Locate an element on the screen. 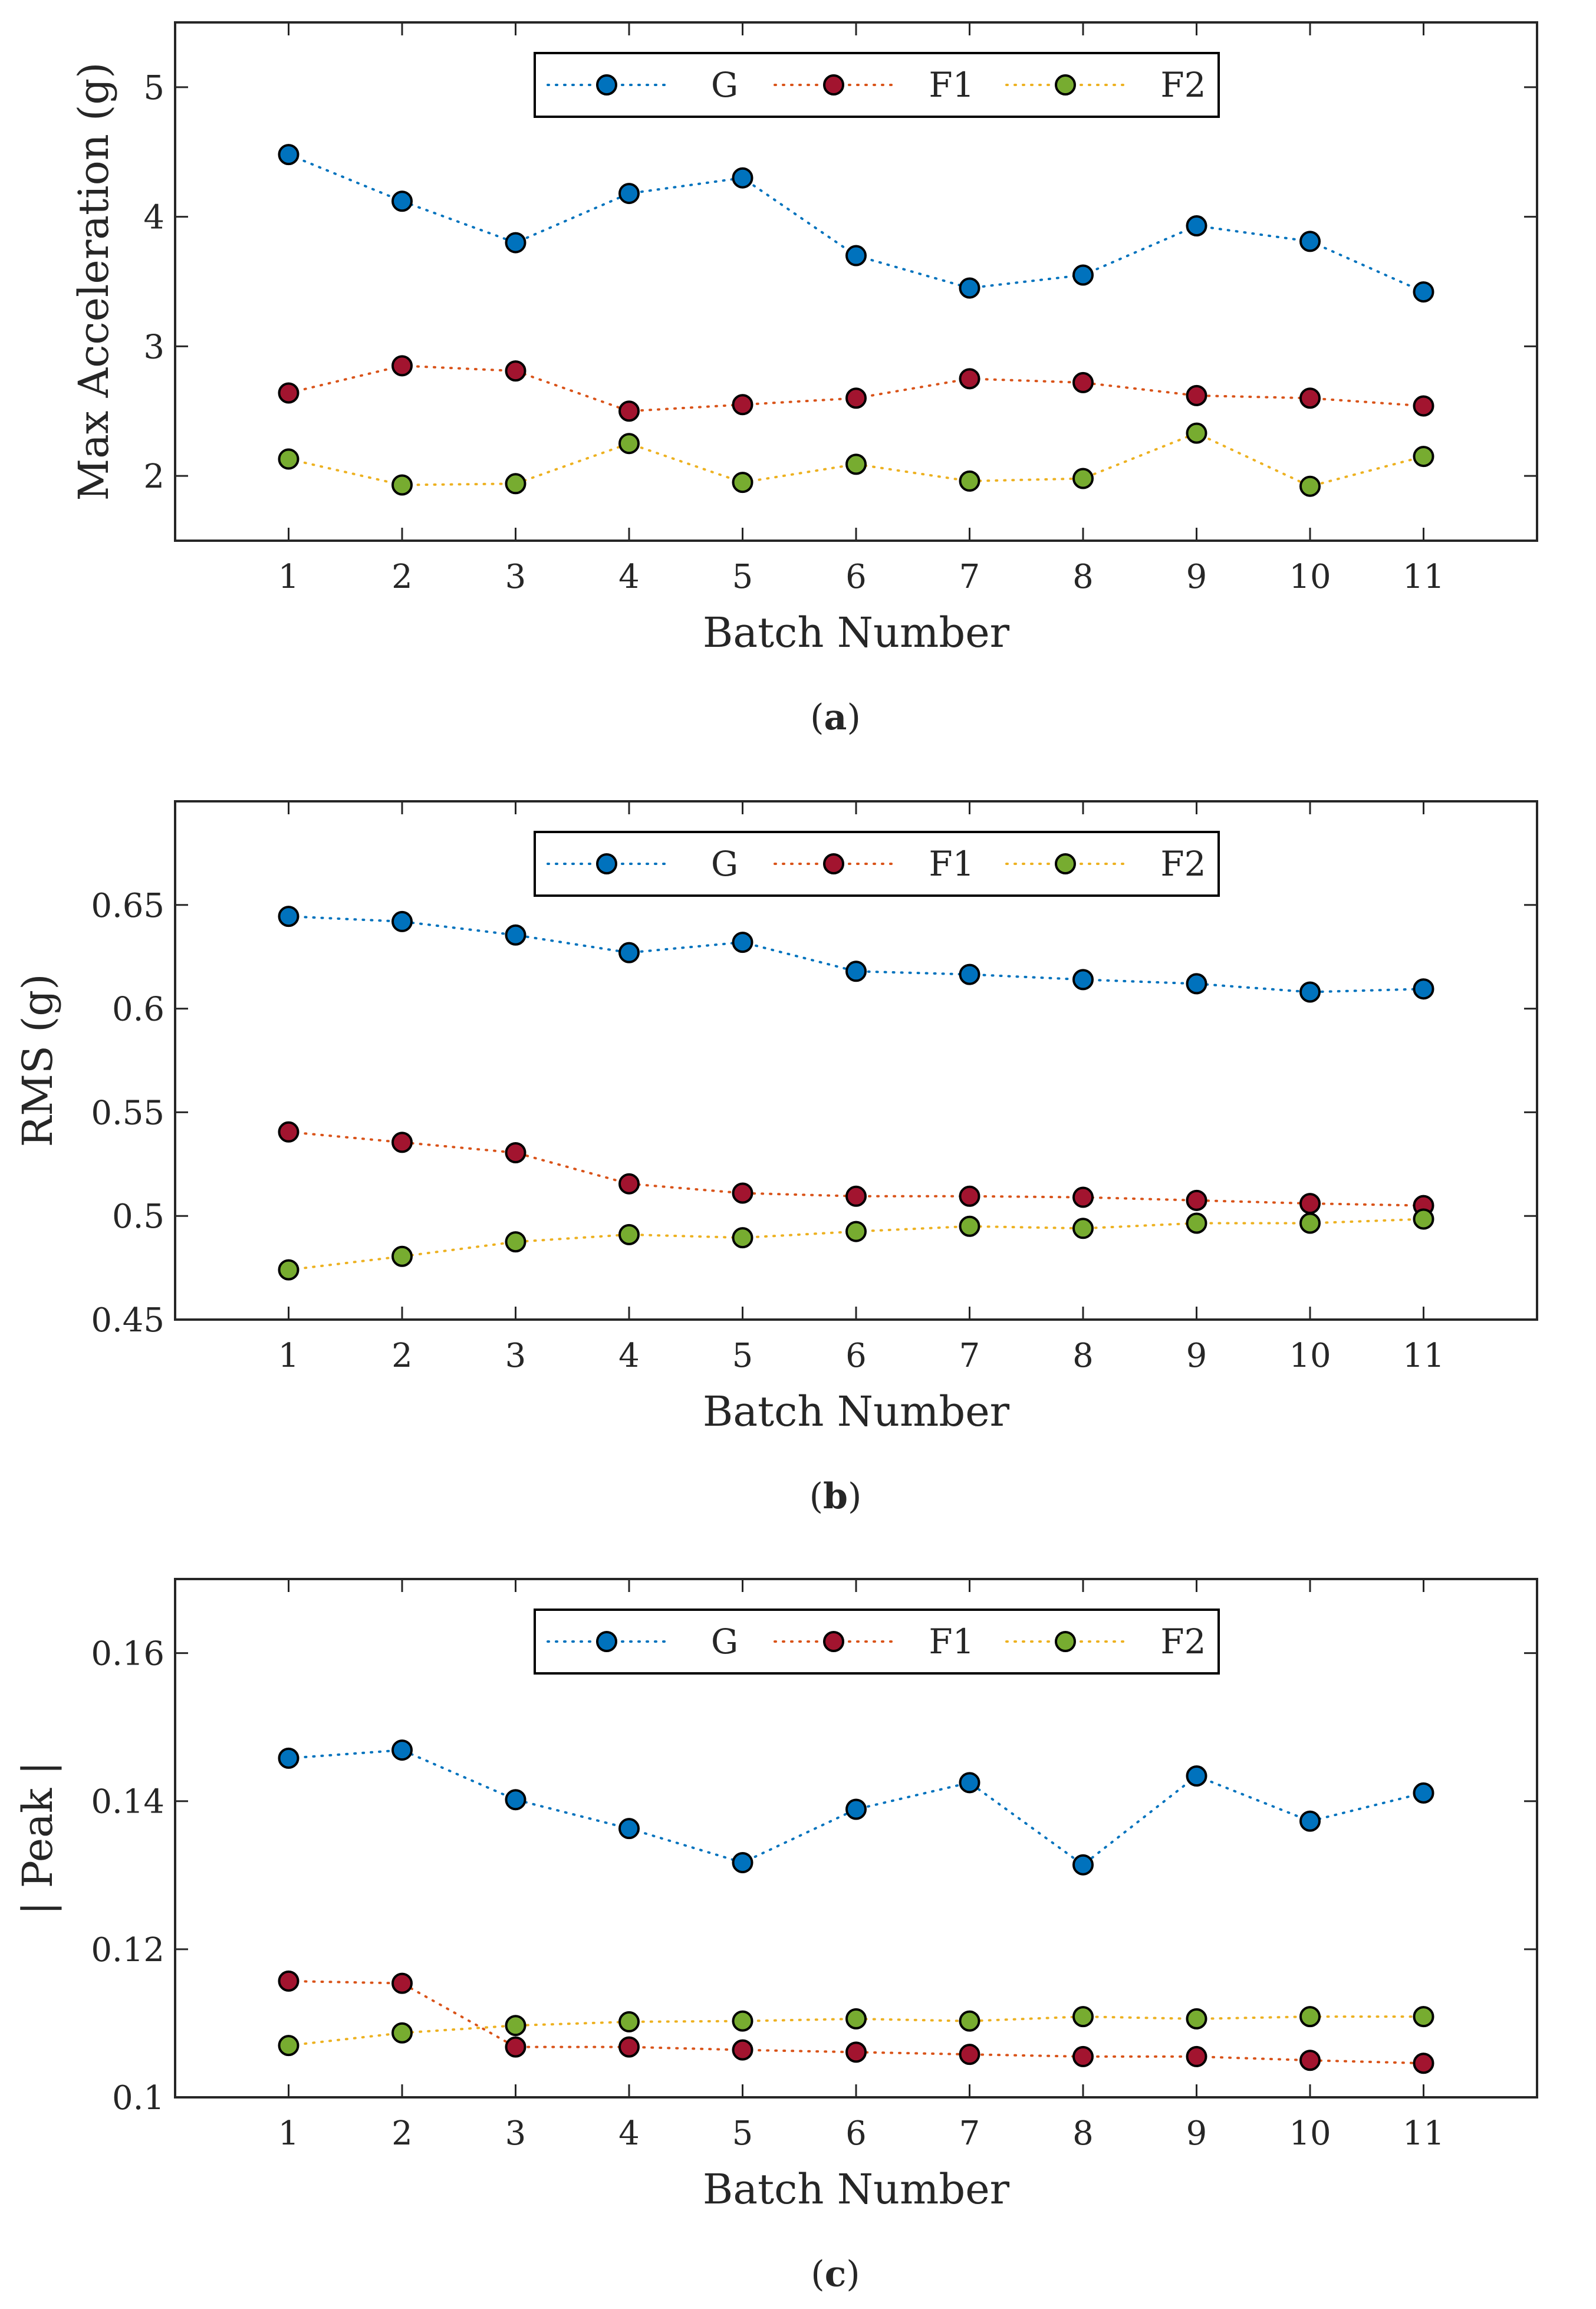 Image resolution: width=1596 pixels, height=2309 pixels. y-tick-label: 0.55 is located at coordinates (128, 1113).